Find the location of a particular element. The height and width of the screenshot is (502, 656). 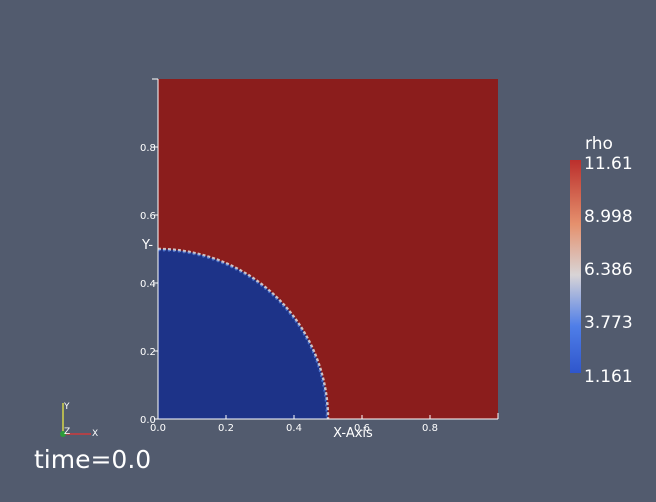

legend-value-lower: 3.773 is located at coordinates (608, 323).